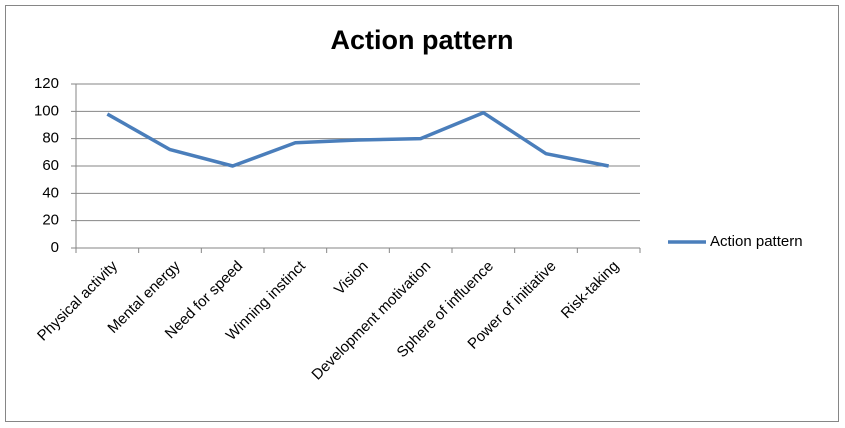 Image resolution: width=845 pixels, height=428 pixels. What do you see at coordinates (50, 165) in the screenshot?
I see `y-tick-label: 60` at bounding box center [50, 165].